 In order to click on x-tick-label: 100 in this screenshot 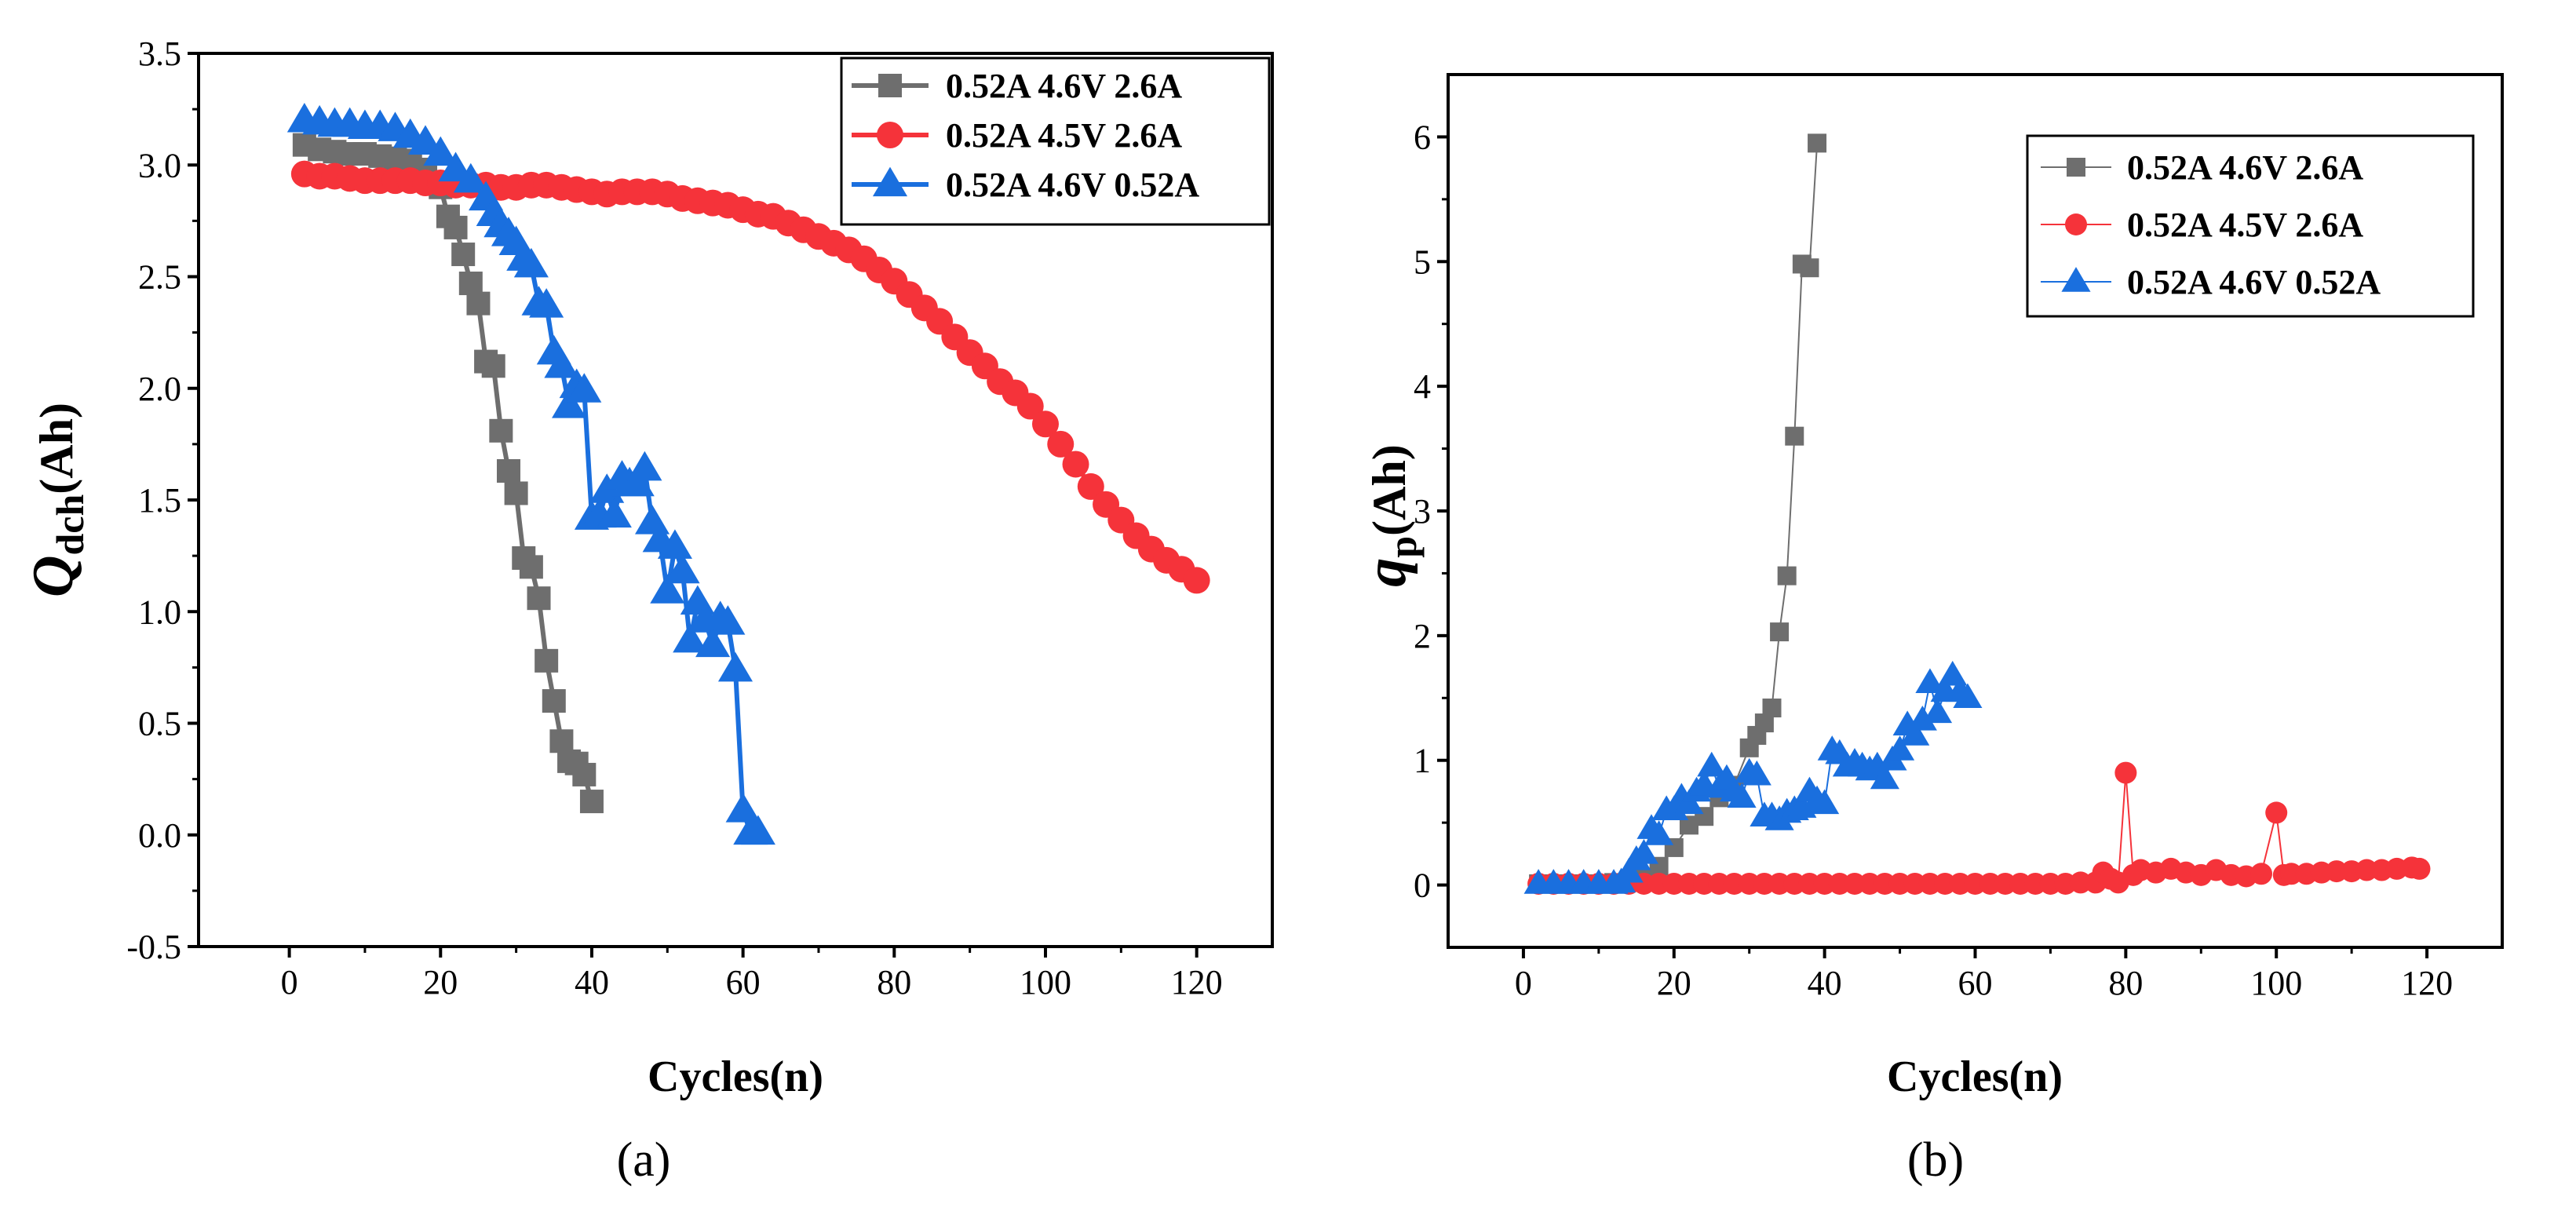, I will do `click(1045, 982)`.